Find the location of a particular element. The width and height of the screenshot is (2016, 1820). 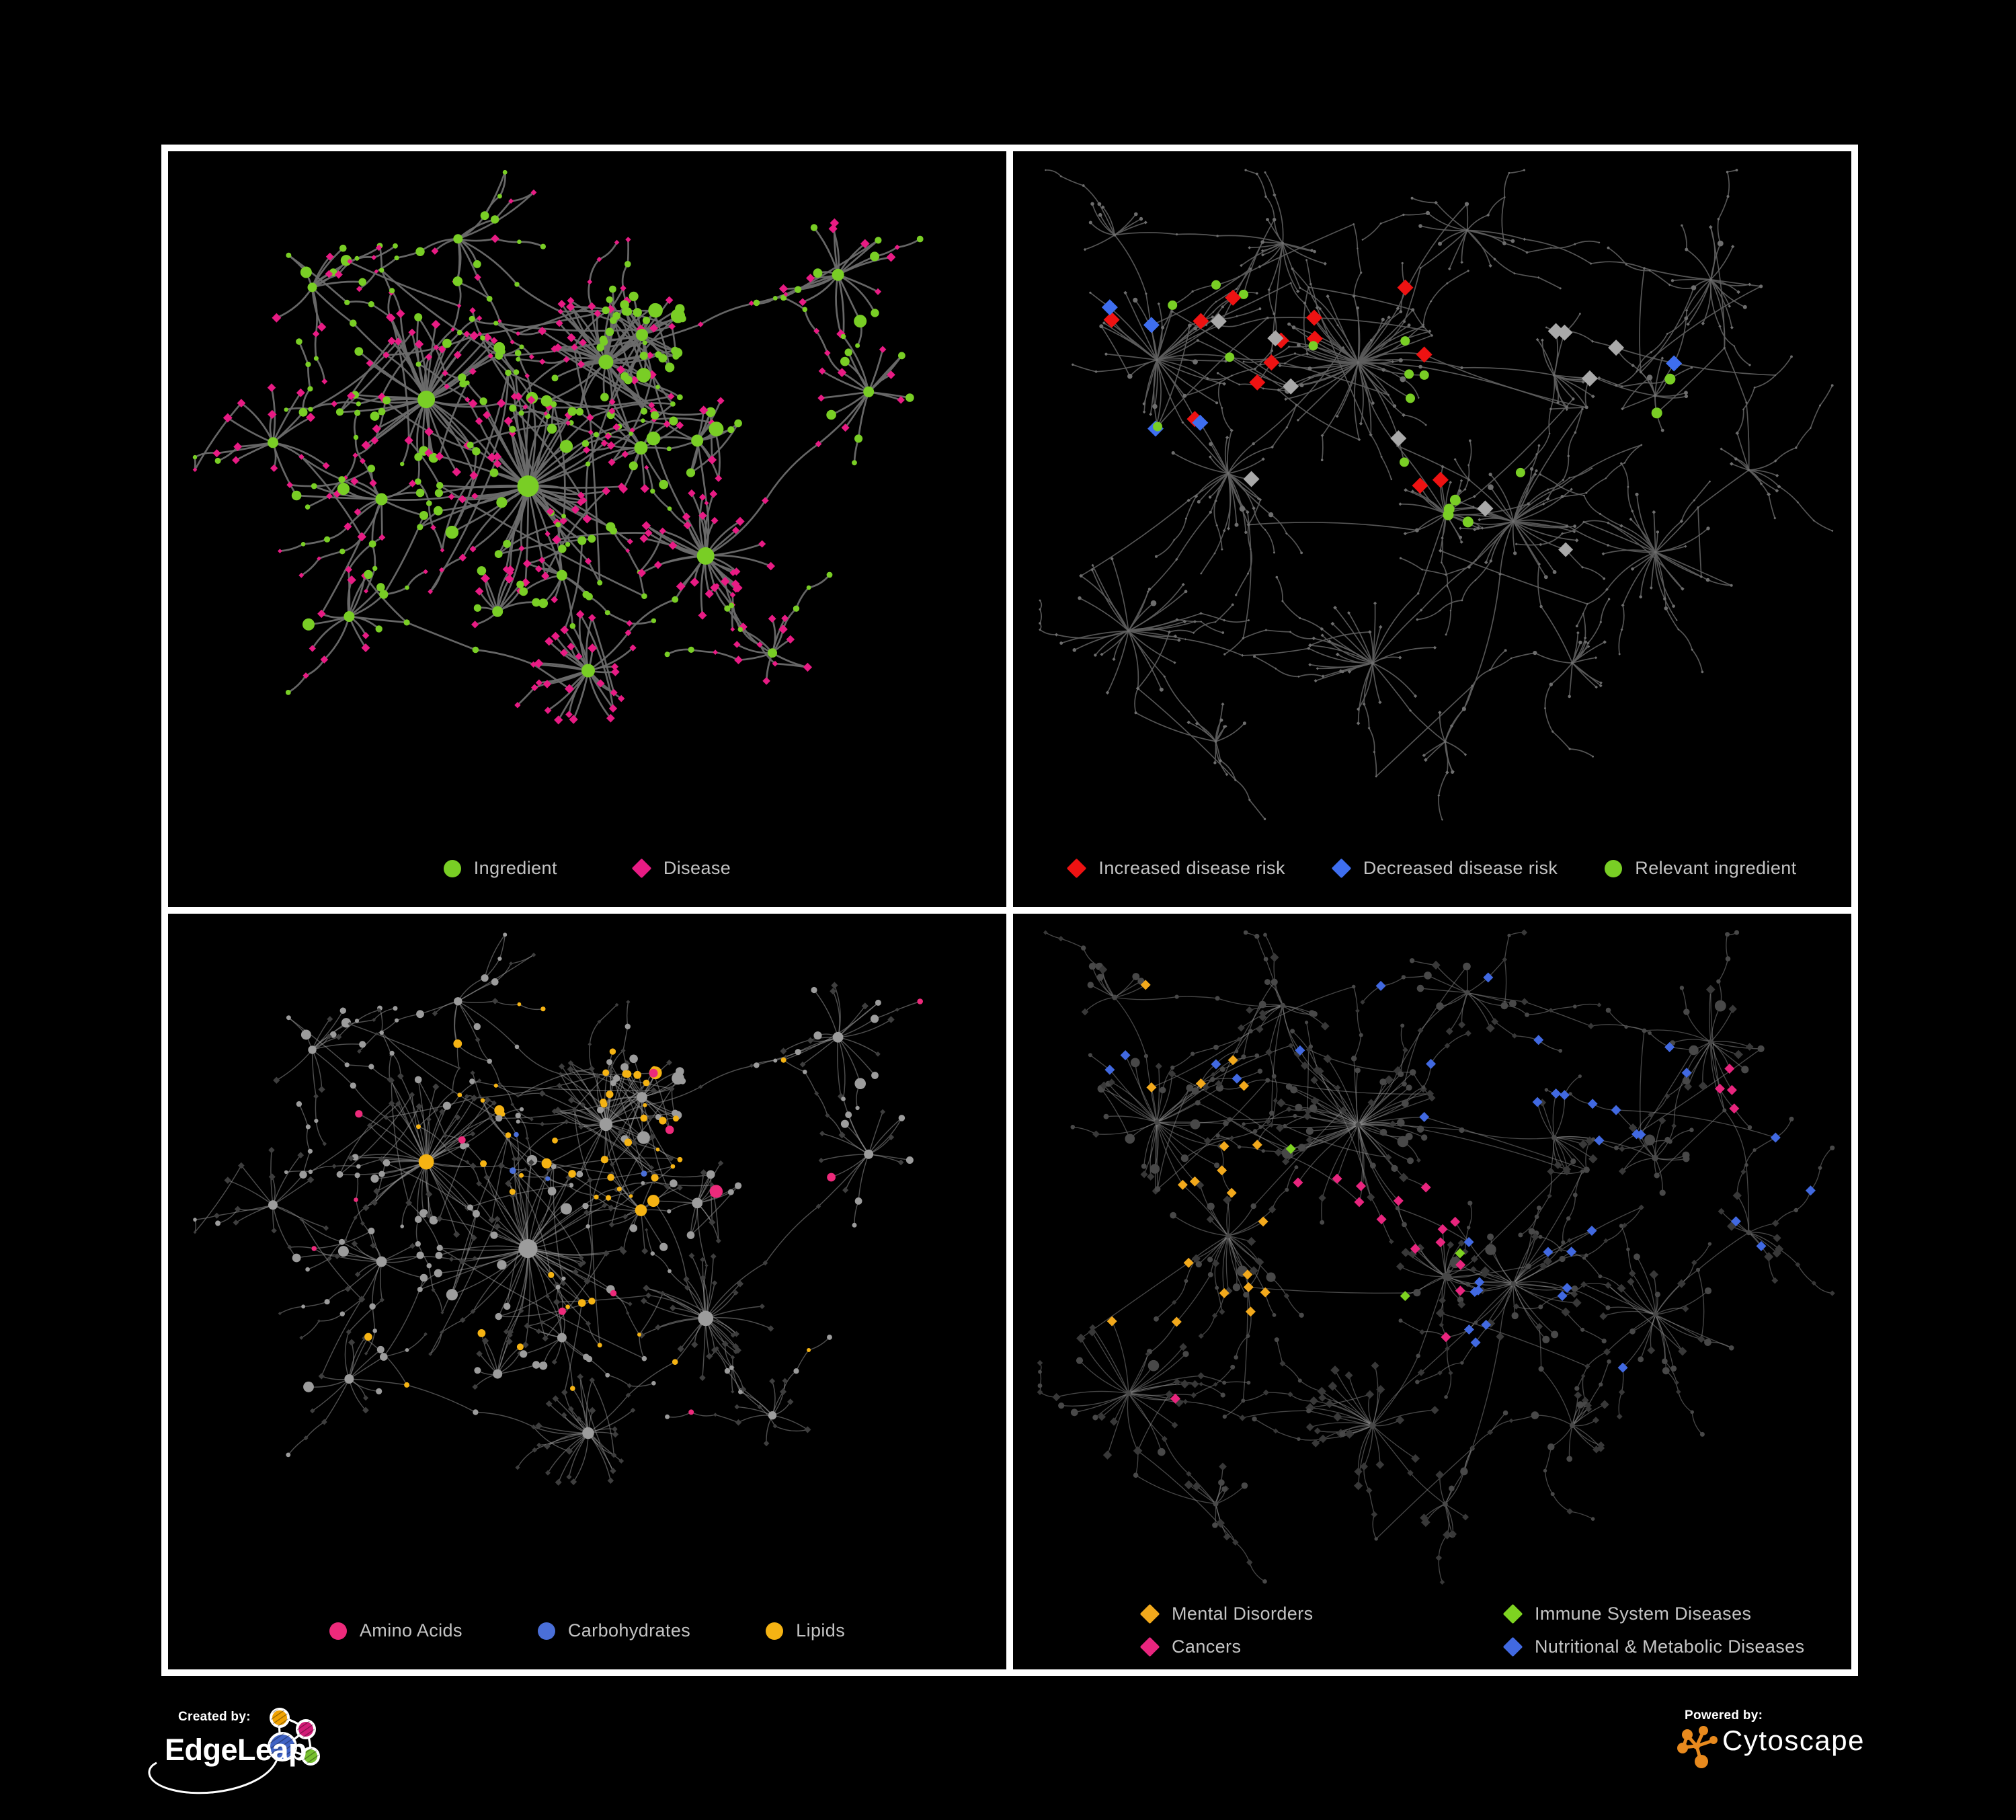

cytoscape-logo-icon is located at coordinates (1697, 1747).